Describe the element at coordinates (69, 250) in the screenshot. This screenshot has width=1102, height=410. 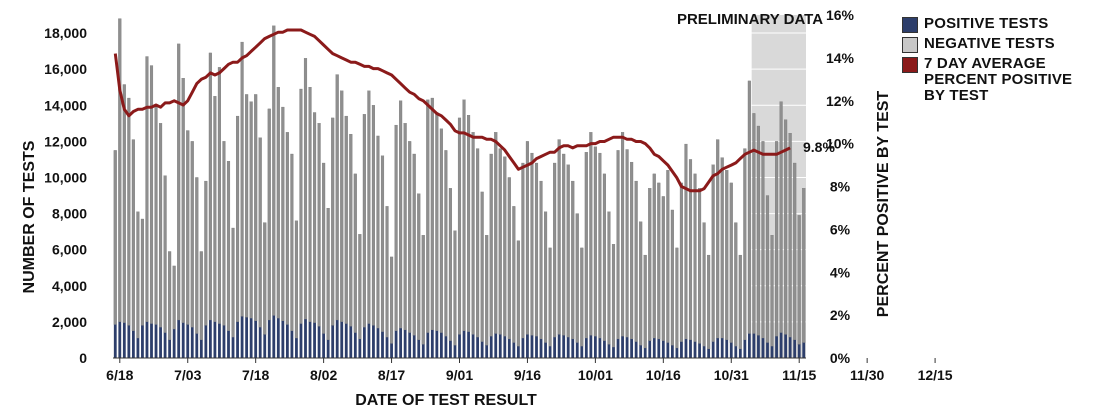
I see `y-tick-label: 6,000` at that location.